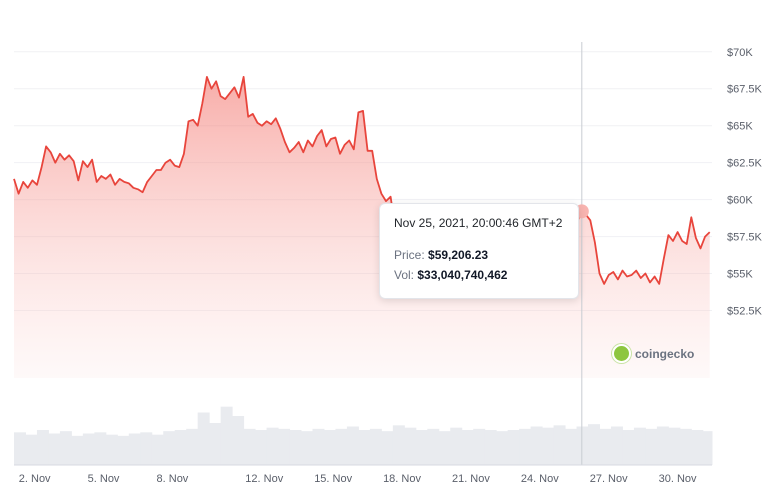 The width and height of the screenshot is (777, 496). Describe the element at coordinates (404, 275) in the screenshot. I see `tooltip-vol-label: Vol:` at that location.